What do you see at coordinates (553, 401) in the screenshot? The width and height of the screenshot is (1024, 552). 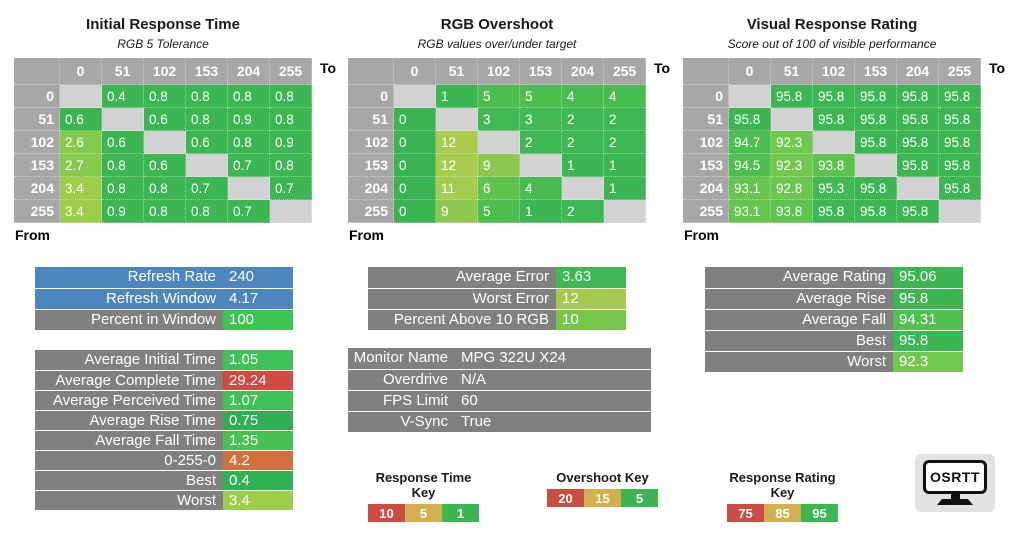 I see `panel-value: 60` at bounding box center [553, 401].